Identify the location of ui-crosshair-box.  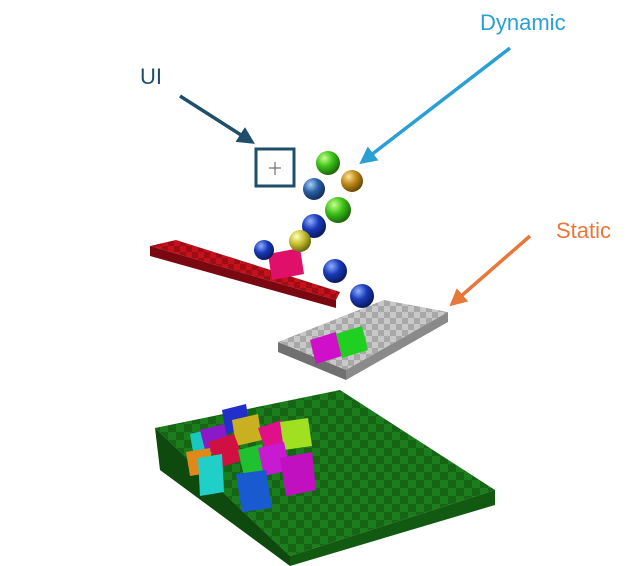
(275, 167).